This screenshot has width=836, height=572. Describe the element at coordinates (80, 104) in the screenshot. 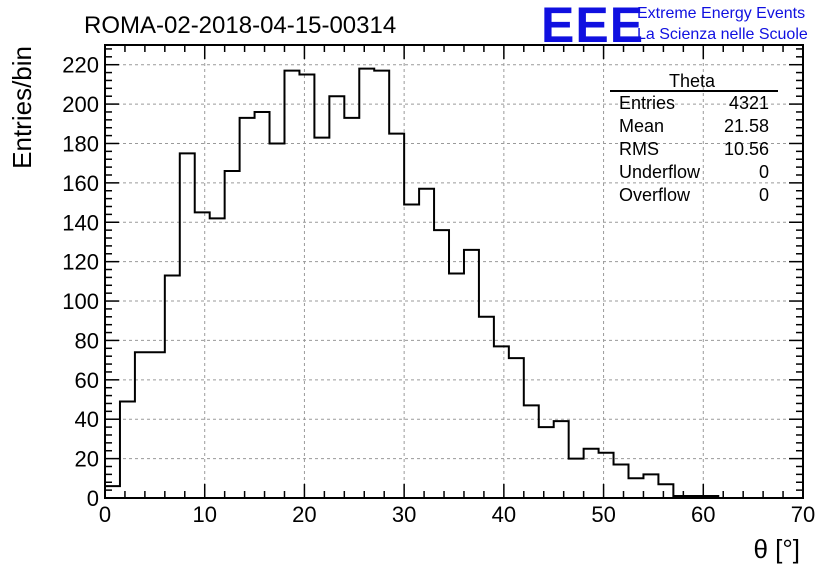

I see `y-tick-label: 200` at that location.